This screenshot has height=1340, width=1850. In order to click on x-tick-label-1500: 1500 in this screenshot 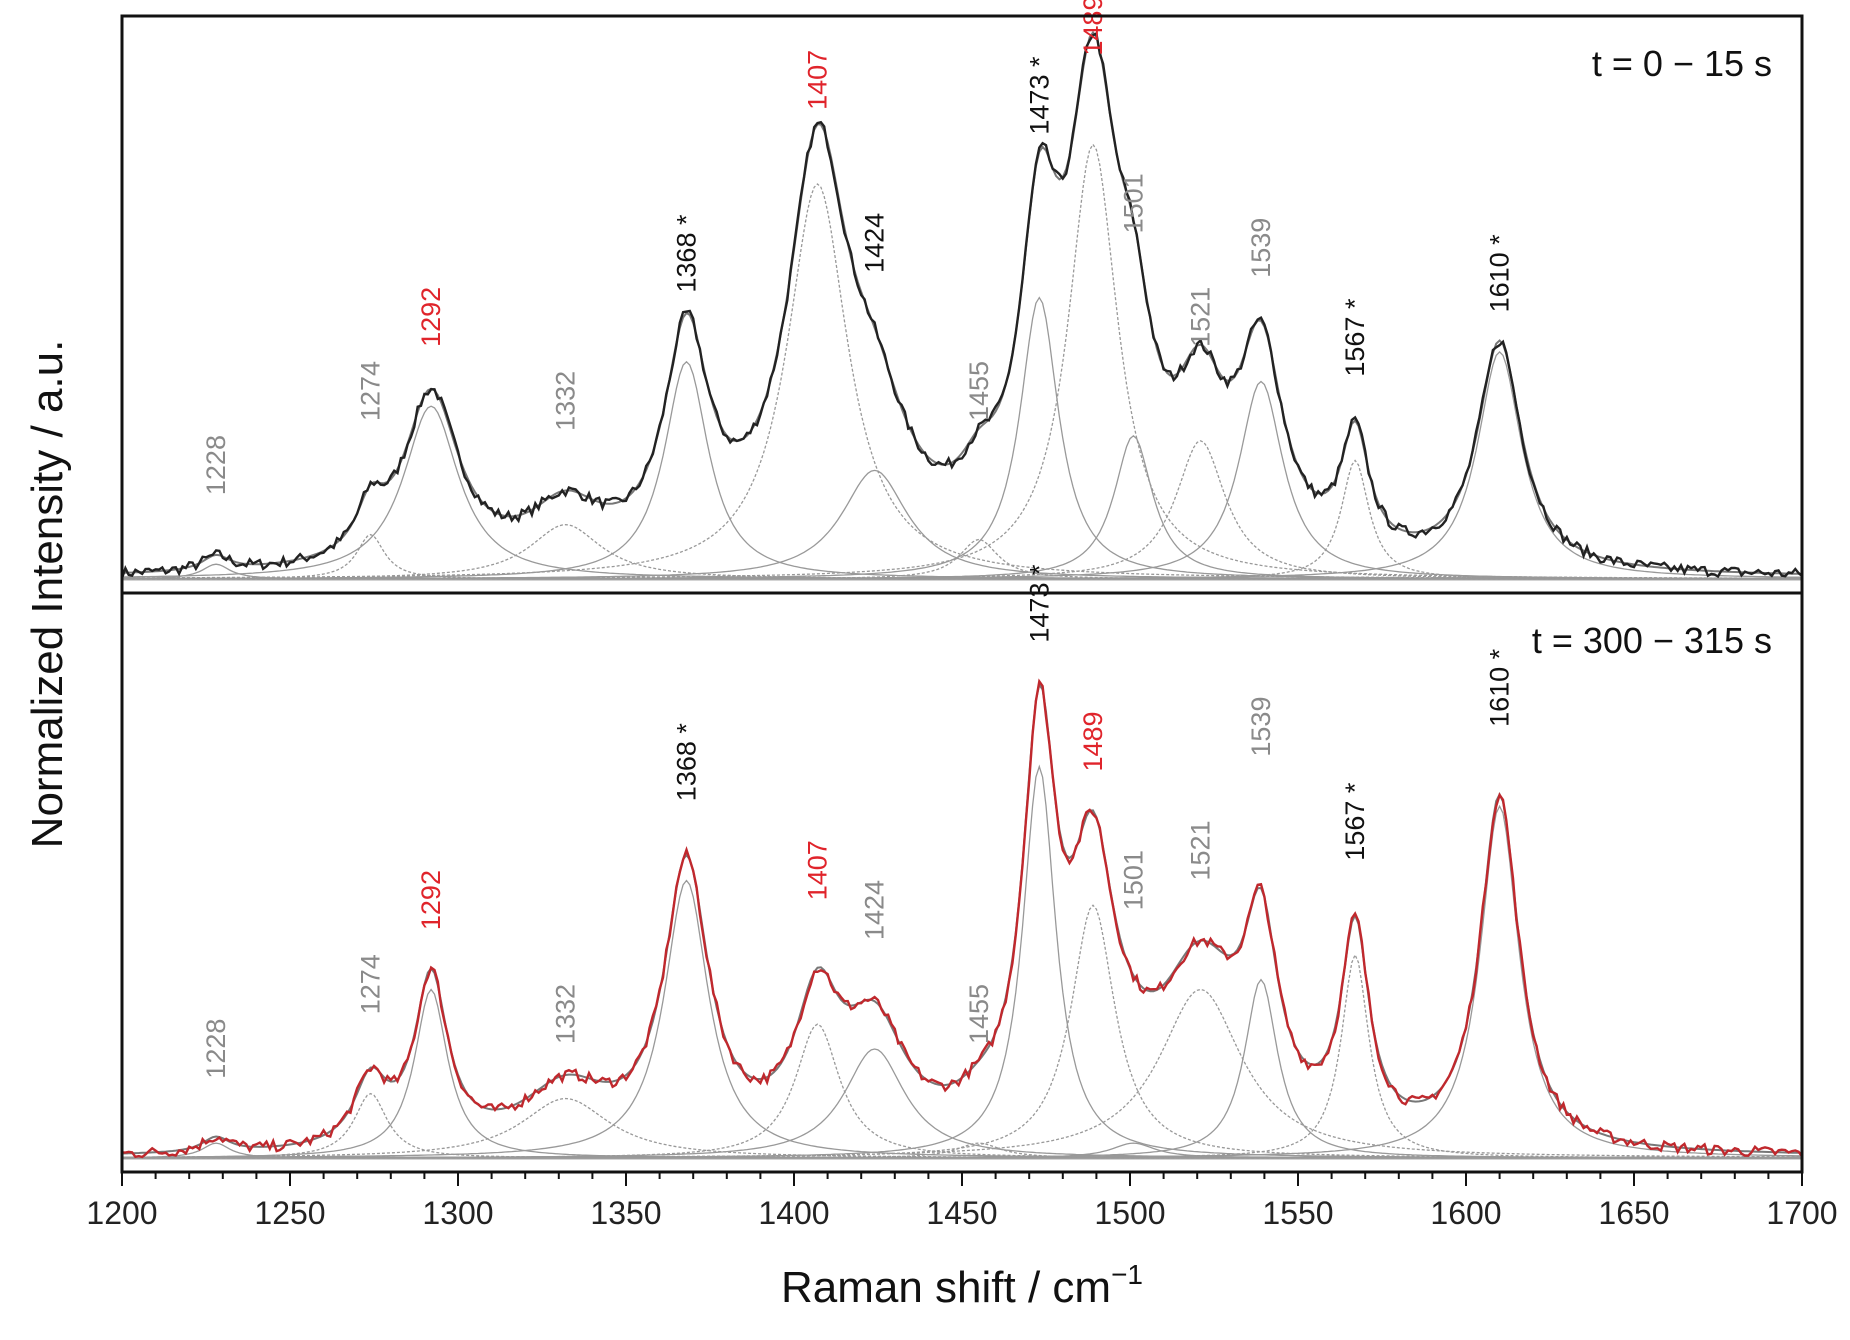, I will do `click(1129, 1213)`.